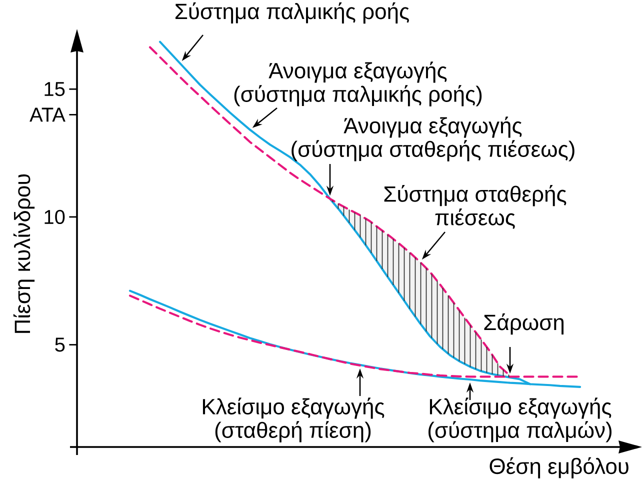  I want to click on x-axis-title: Θέση εμβόλου, so click(559, 467).